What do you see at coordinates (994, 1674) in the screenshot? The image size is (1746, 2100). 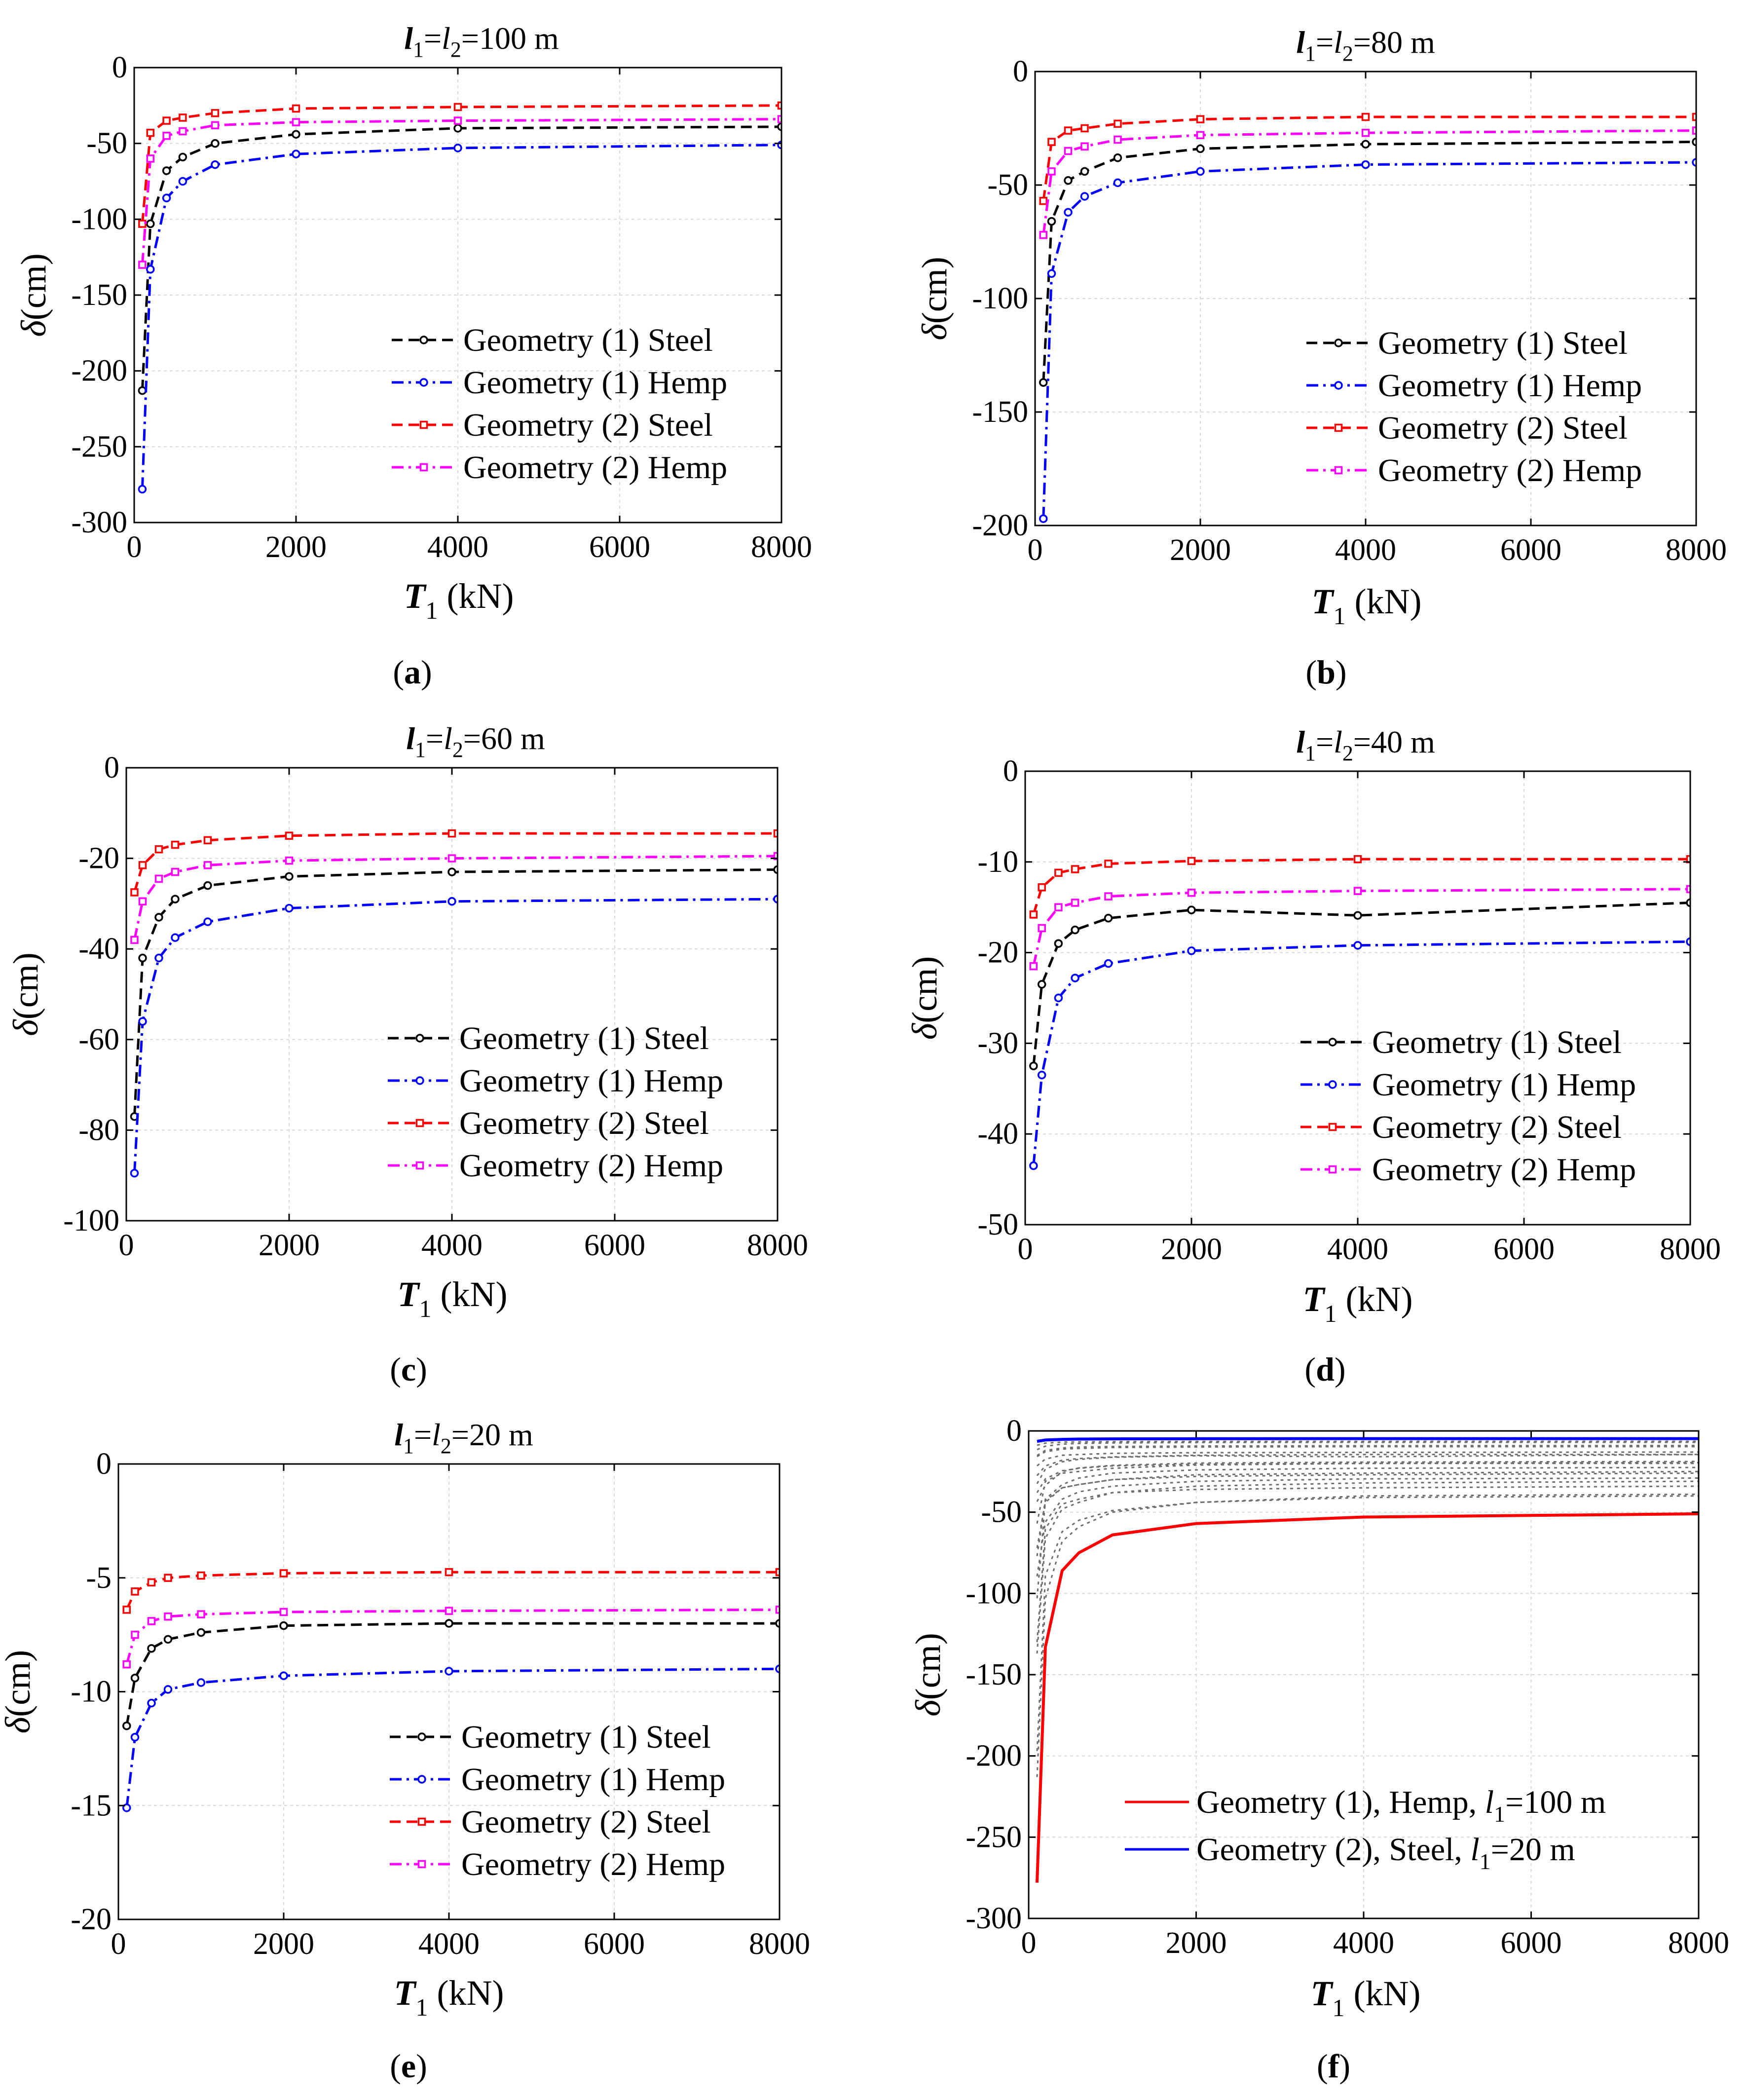 I see `y-tick-label: -150` at bounding box center [994, 1674].